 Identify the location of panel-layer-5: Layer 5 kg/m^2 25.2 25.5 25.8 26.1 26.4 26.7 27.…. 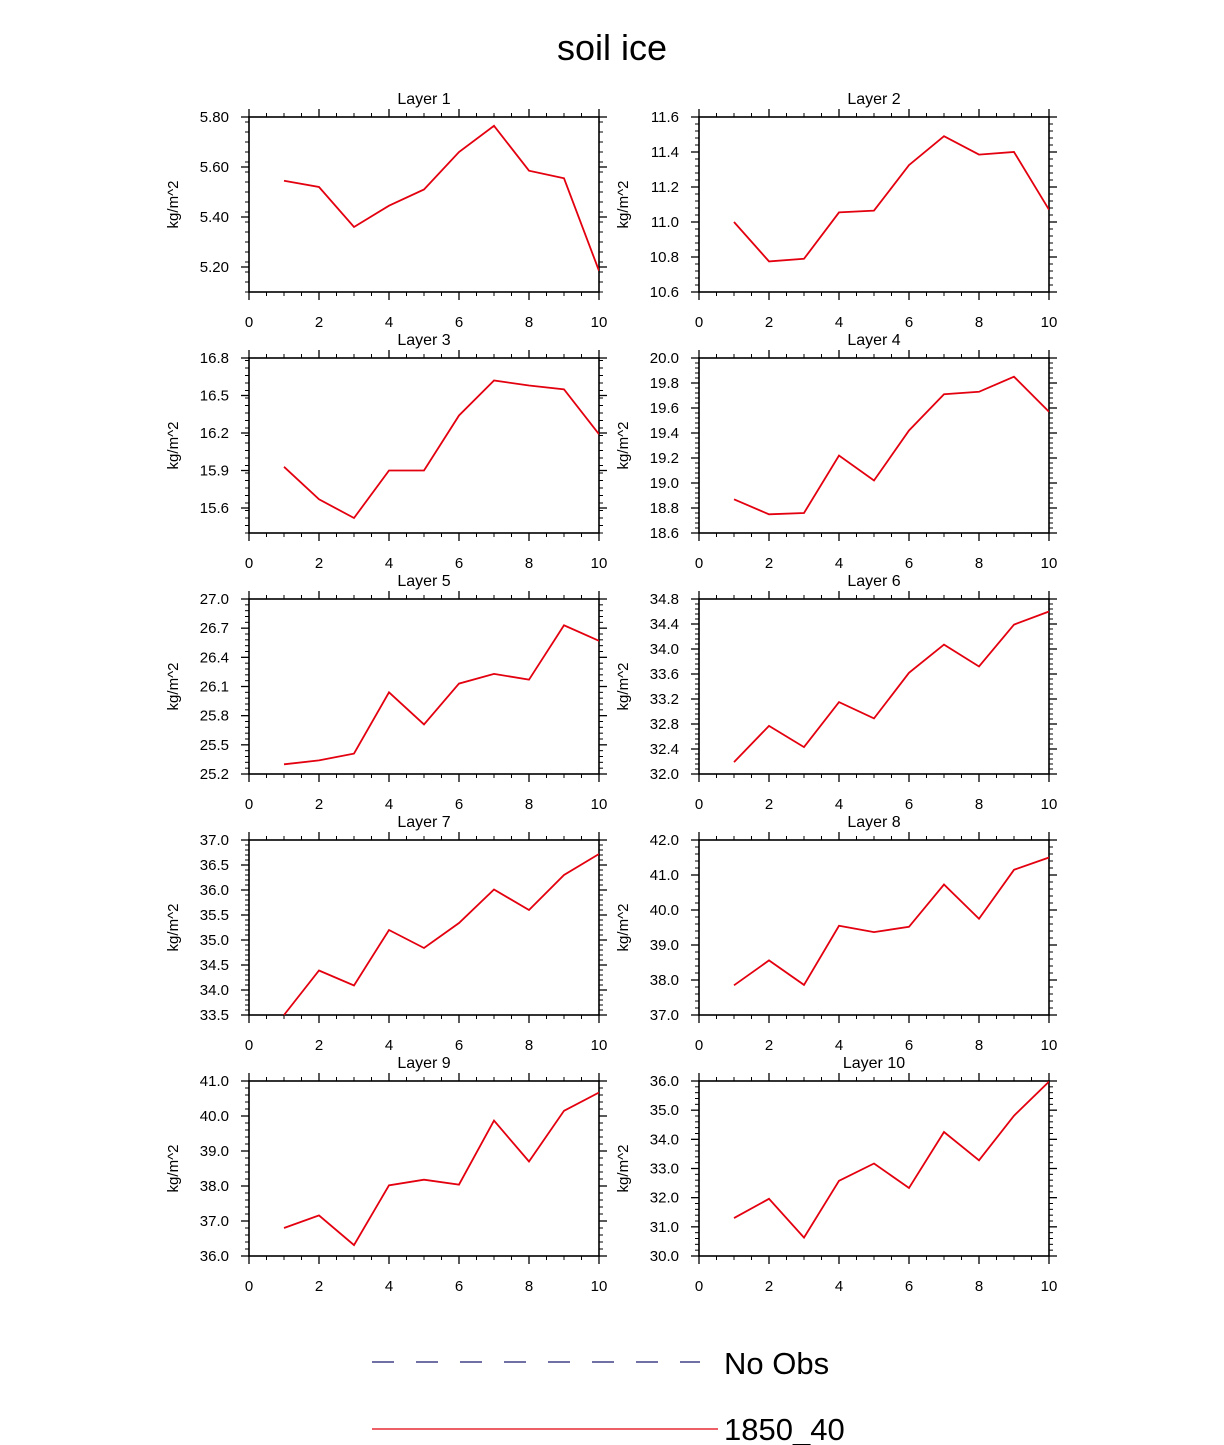
(386, 693).